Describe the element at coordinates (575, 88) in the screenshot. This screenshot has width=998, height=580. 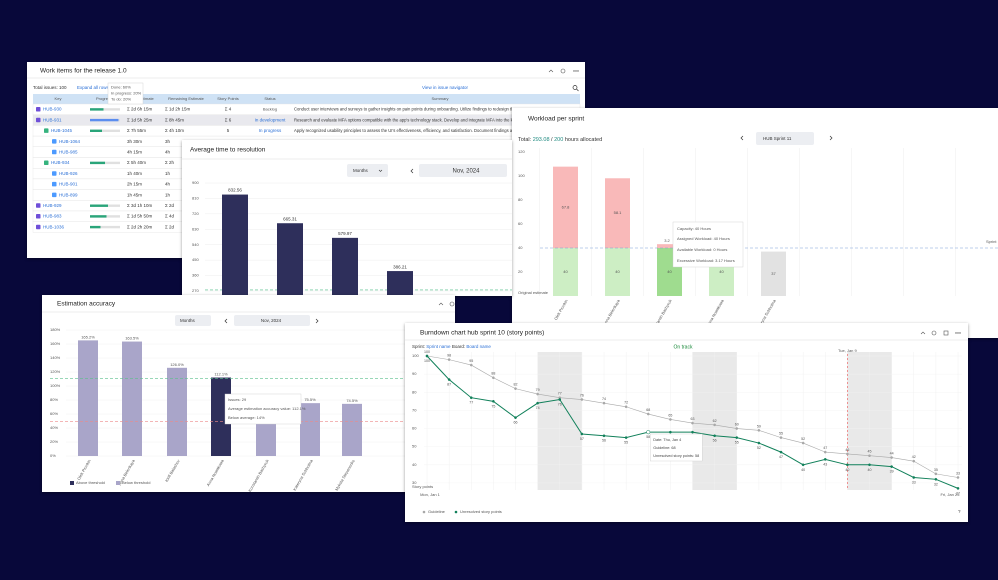
I see `search-icon` at that location.